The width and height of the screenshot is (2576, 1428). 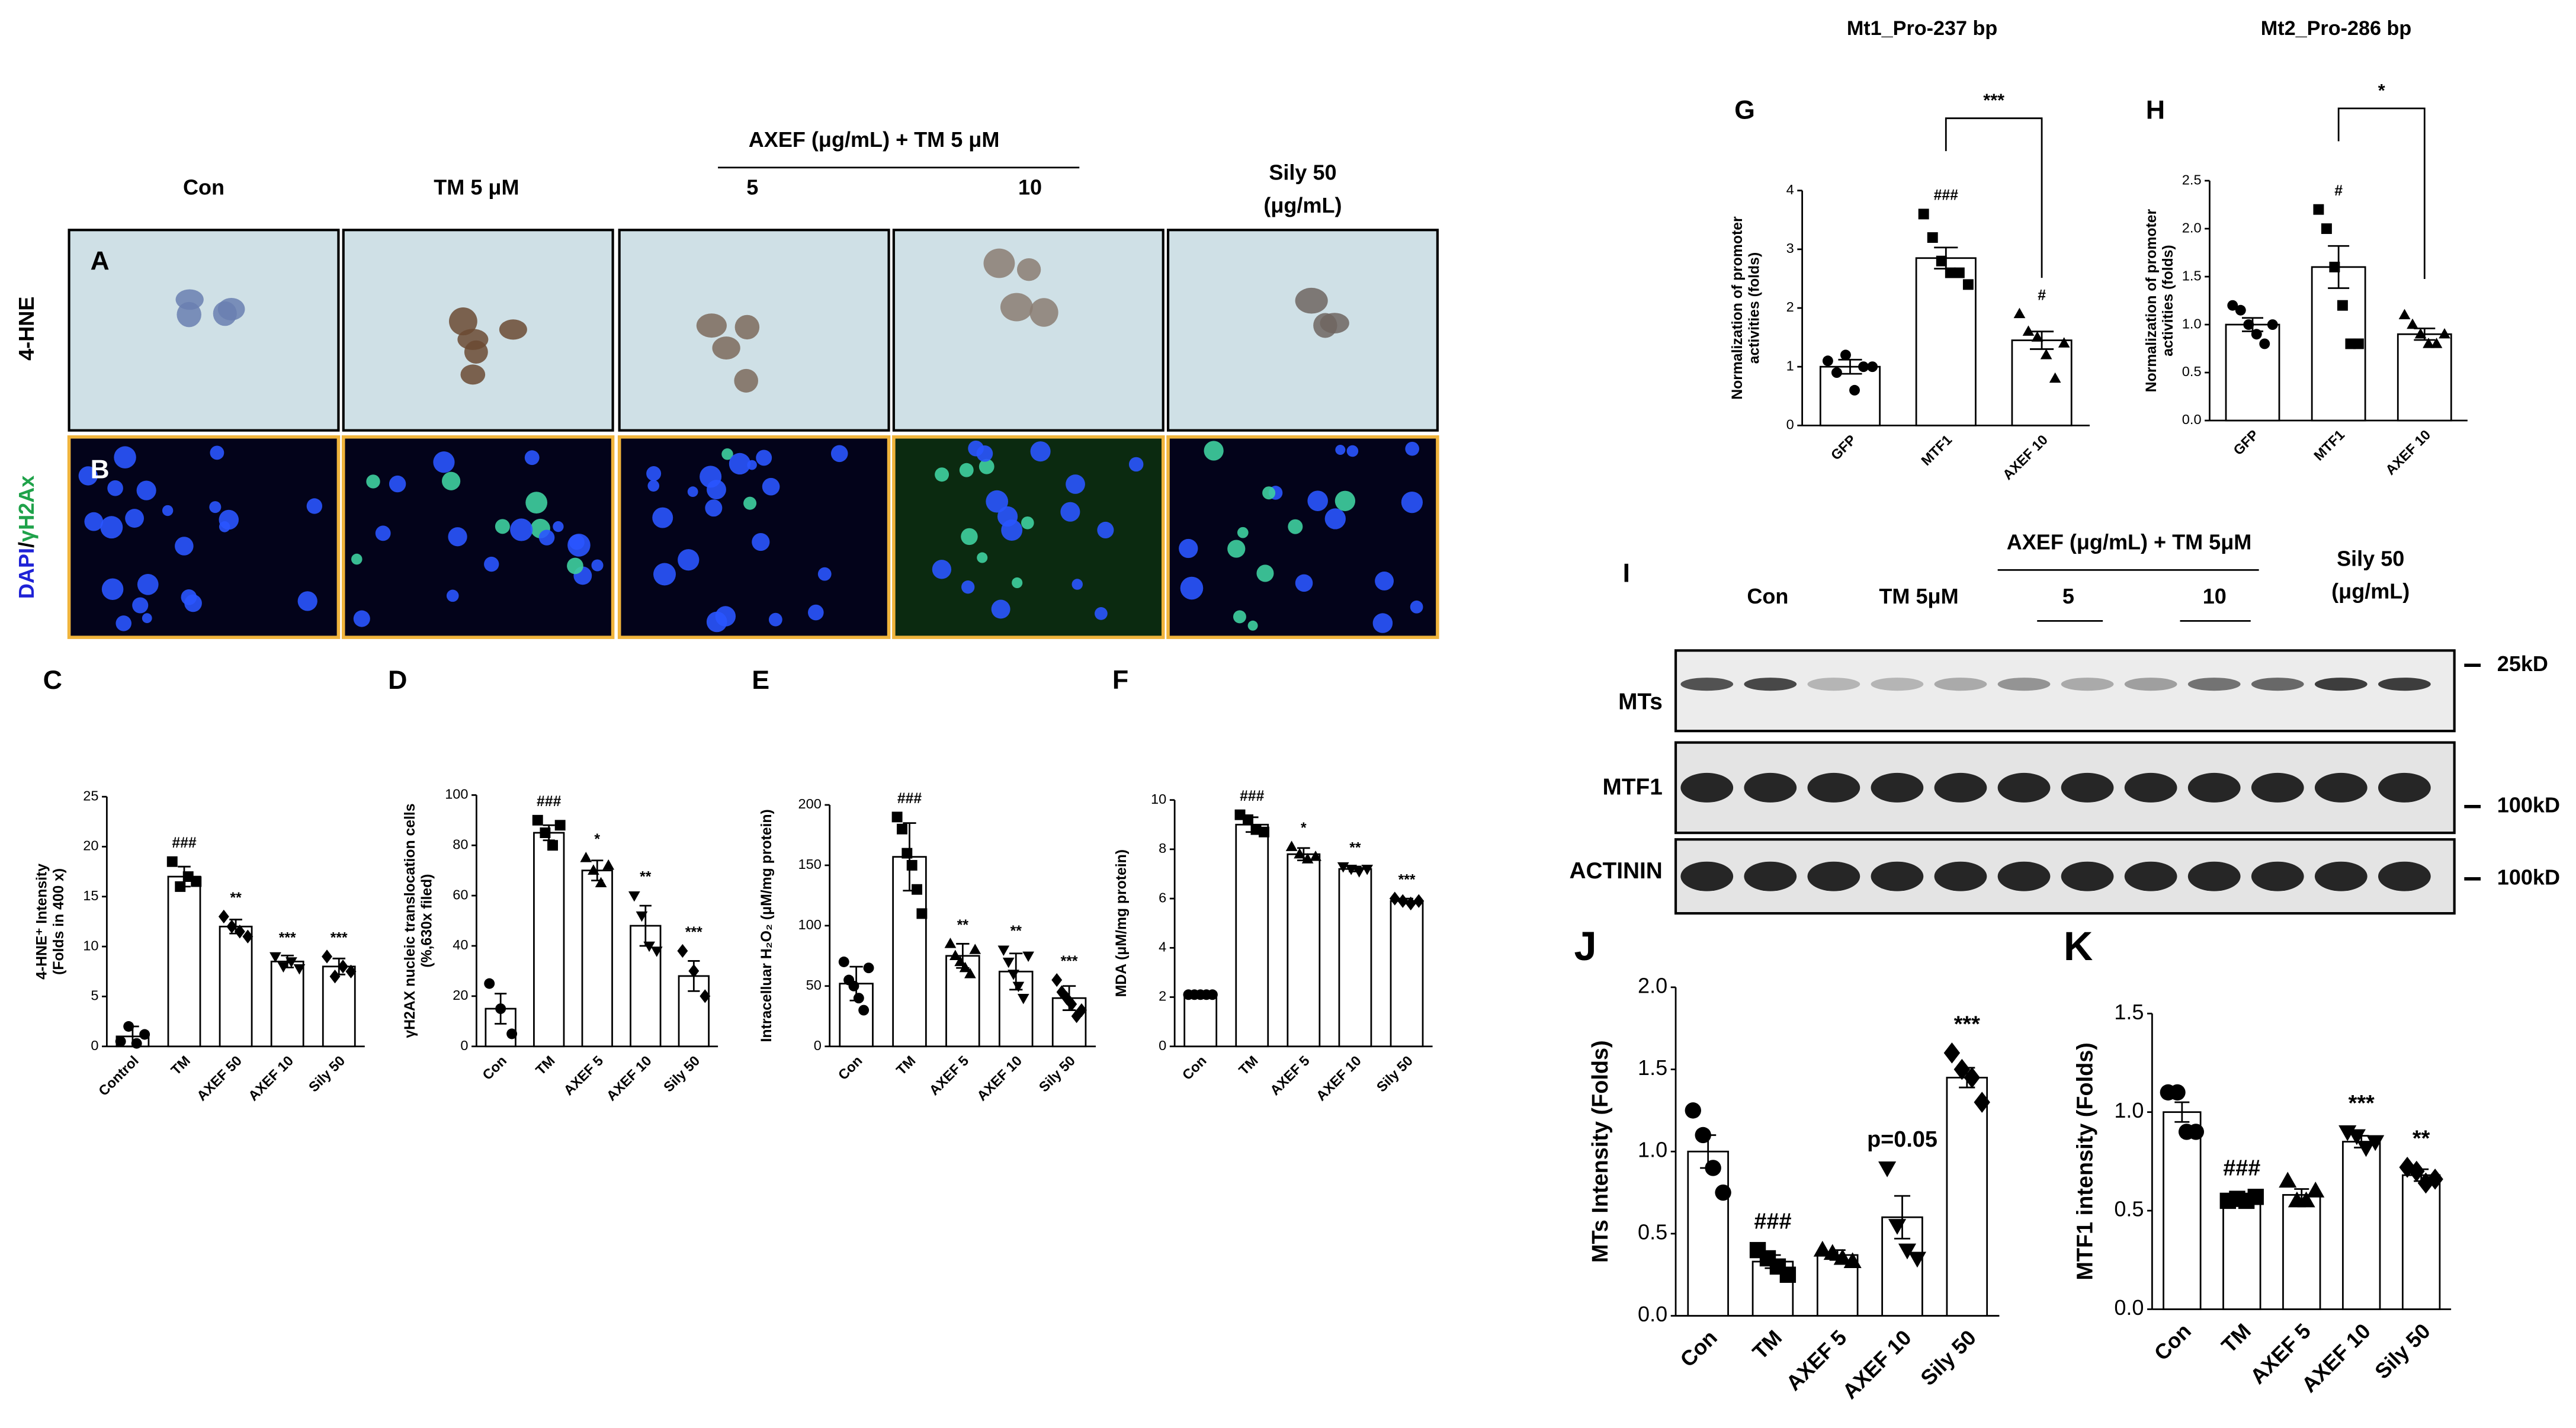 I want to click on y-tick-label: 0, so click(x=1162, y=1045).